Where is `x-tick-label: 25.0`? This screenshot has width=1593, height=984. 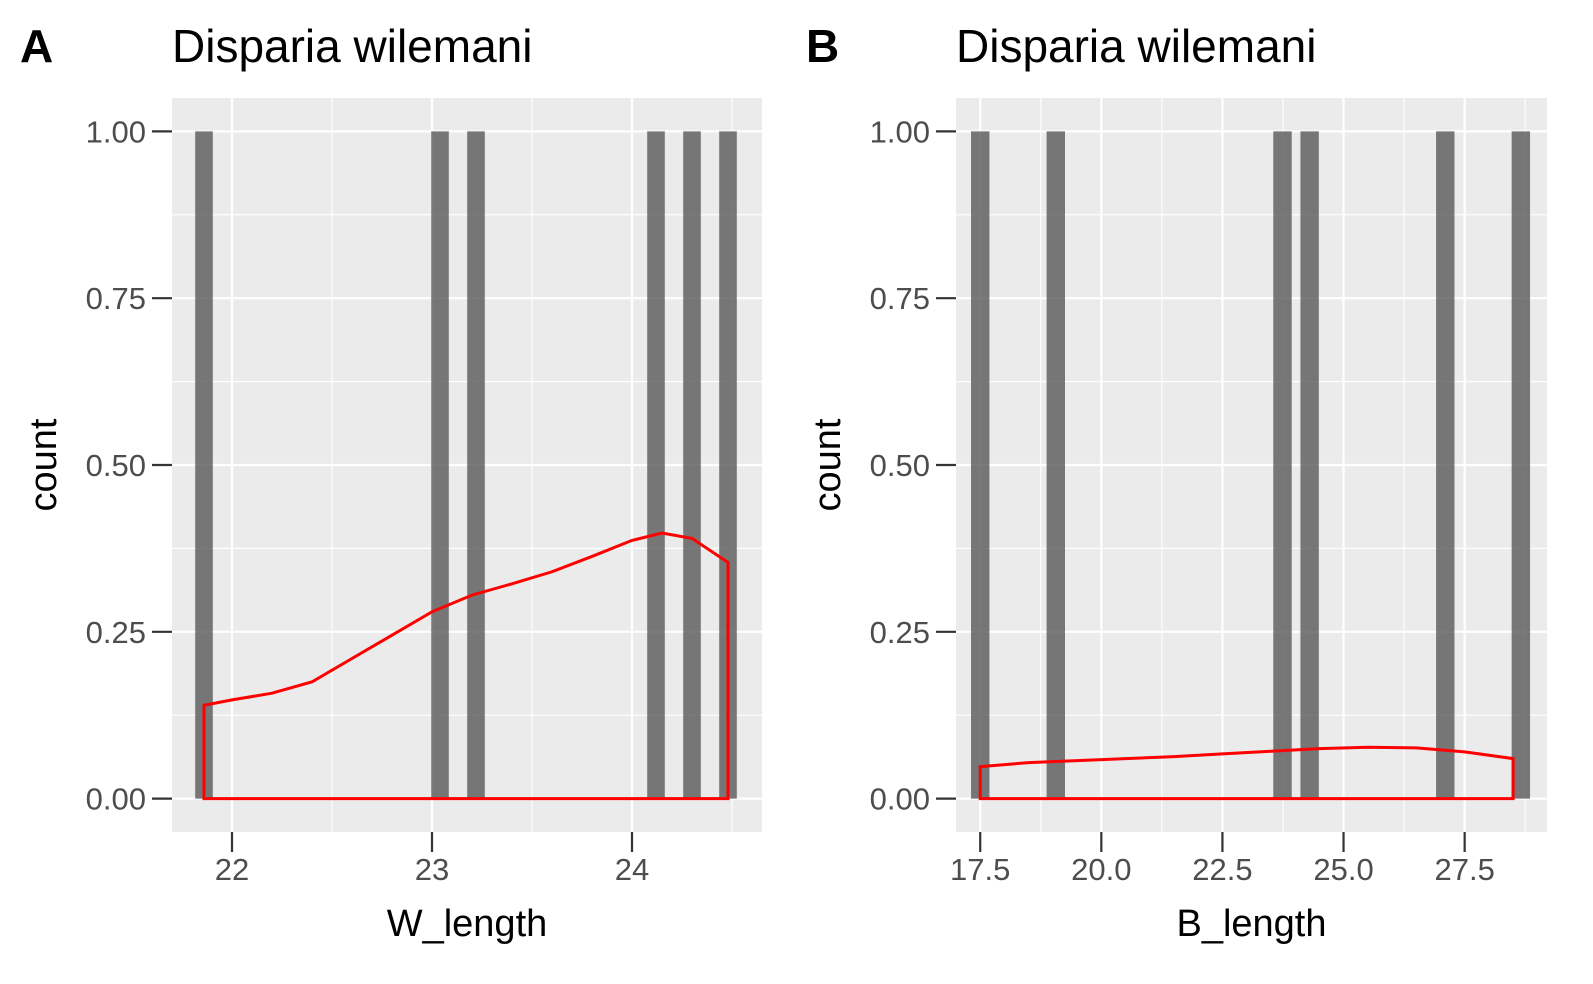 x-tick-label: 25.0 is located at coordinates (1343, 869).